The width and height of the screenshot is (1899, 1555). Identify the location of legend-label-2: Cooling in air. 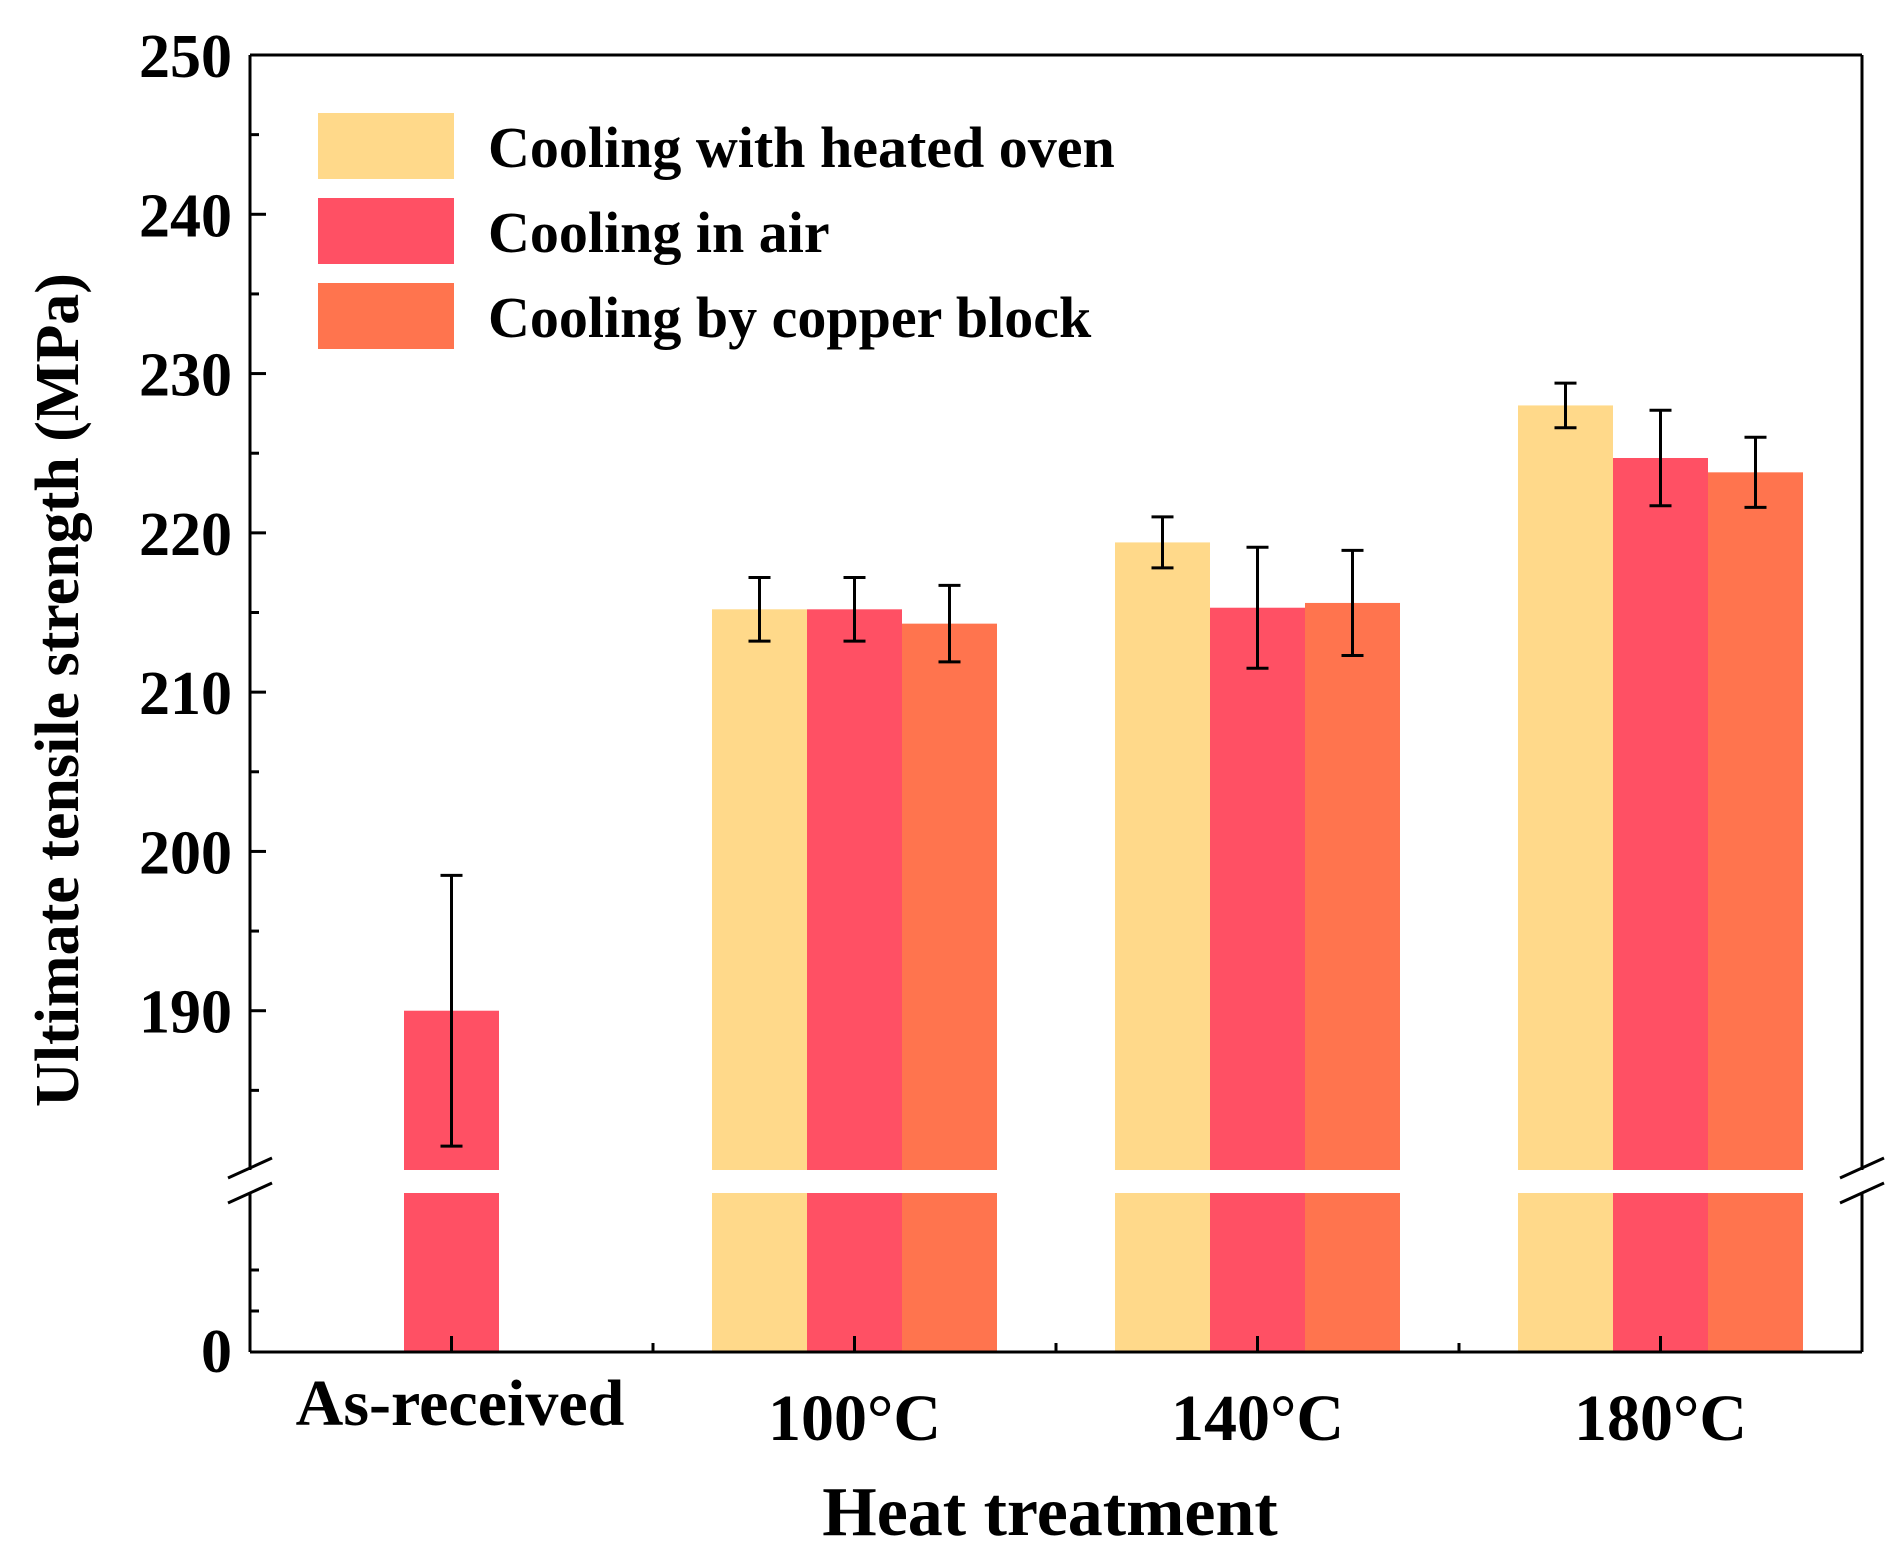
(659, 232).